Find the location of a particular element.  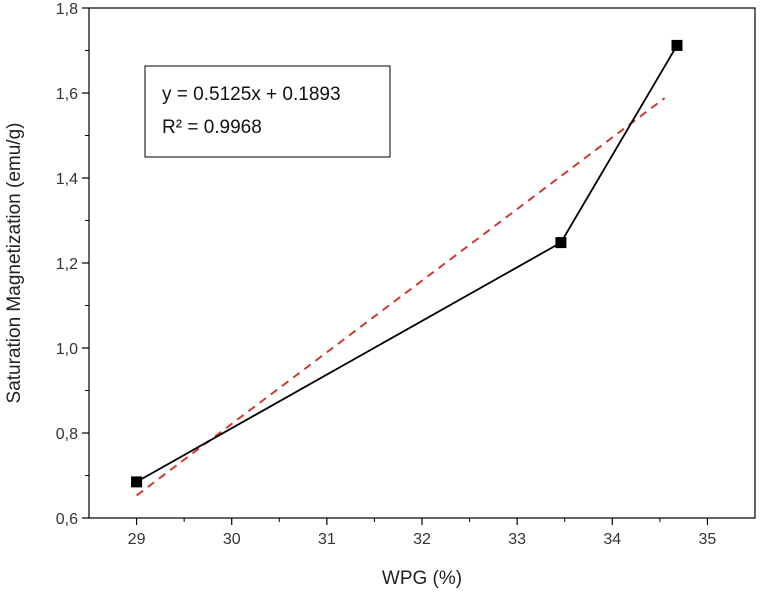

y-axis-title: Saturation Magnetization (emu/g) is located at coordinates (14, 263).